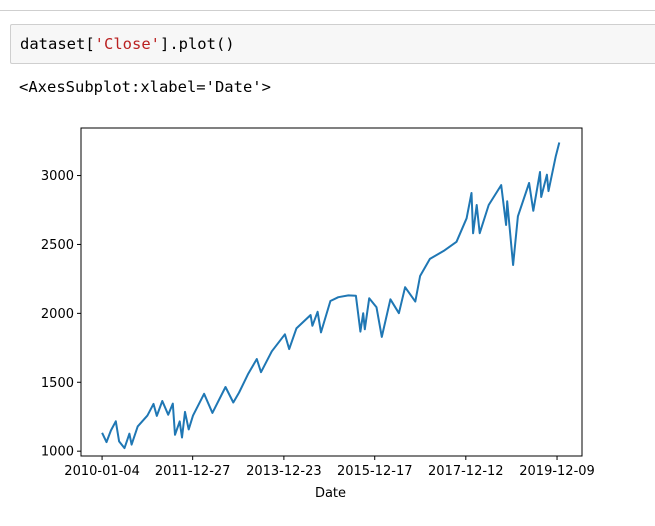  I want to click on y-tick-label: 2500, so click(57, 245).